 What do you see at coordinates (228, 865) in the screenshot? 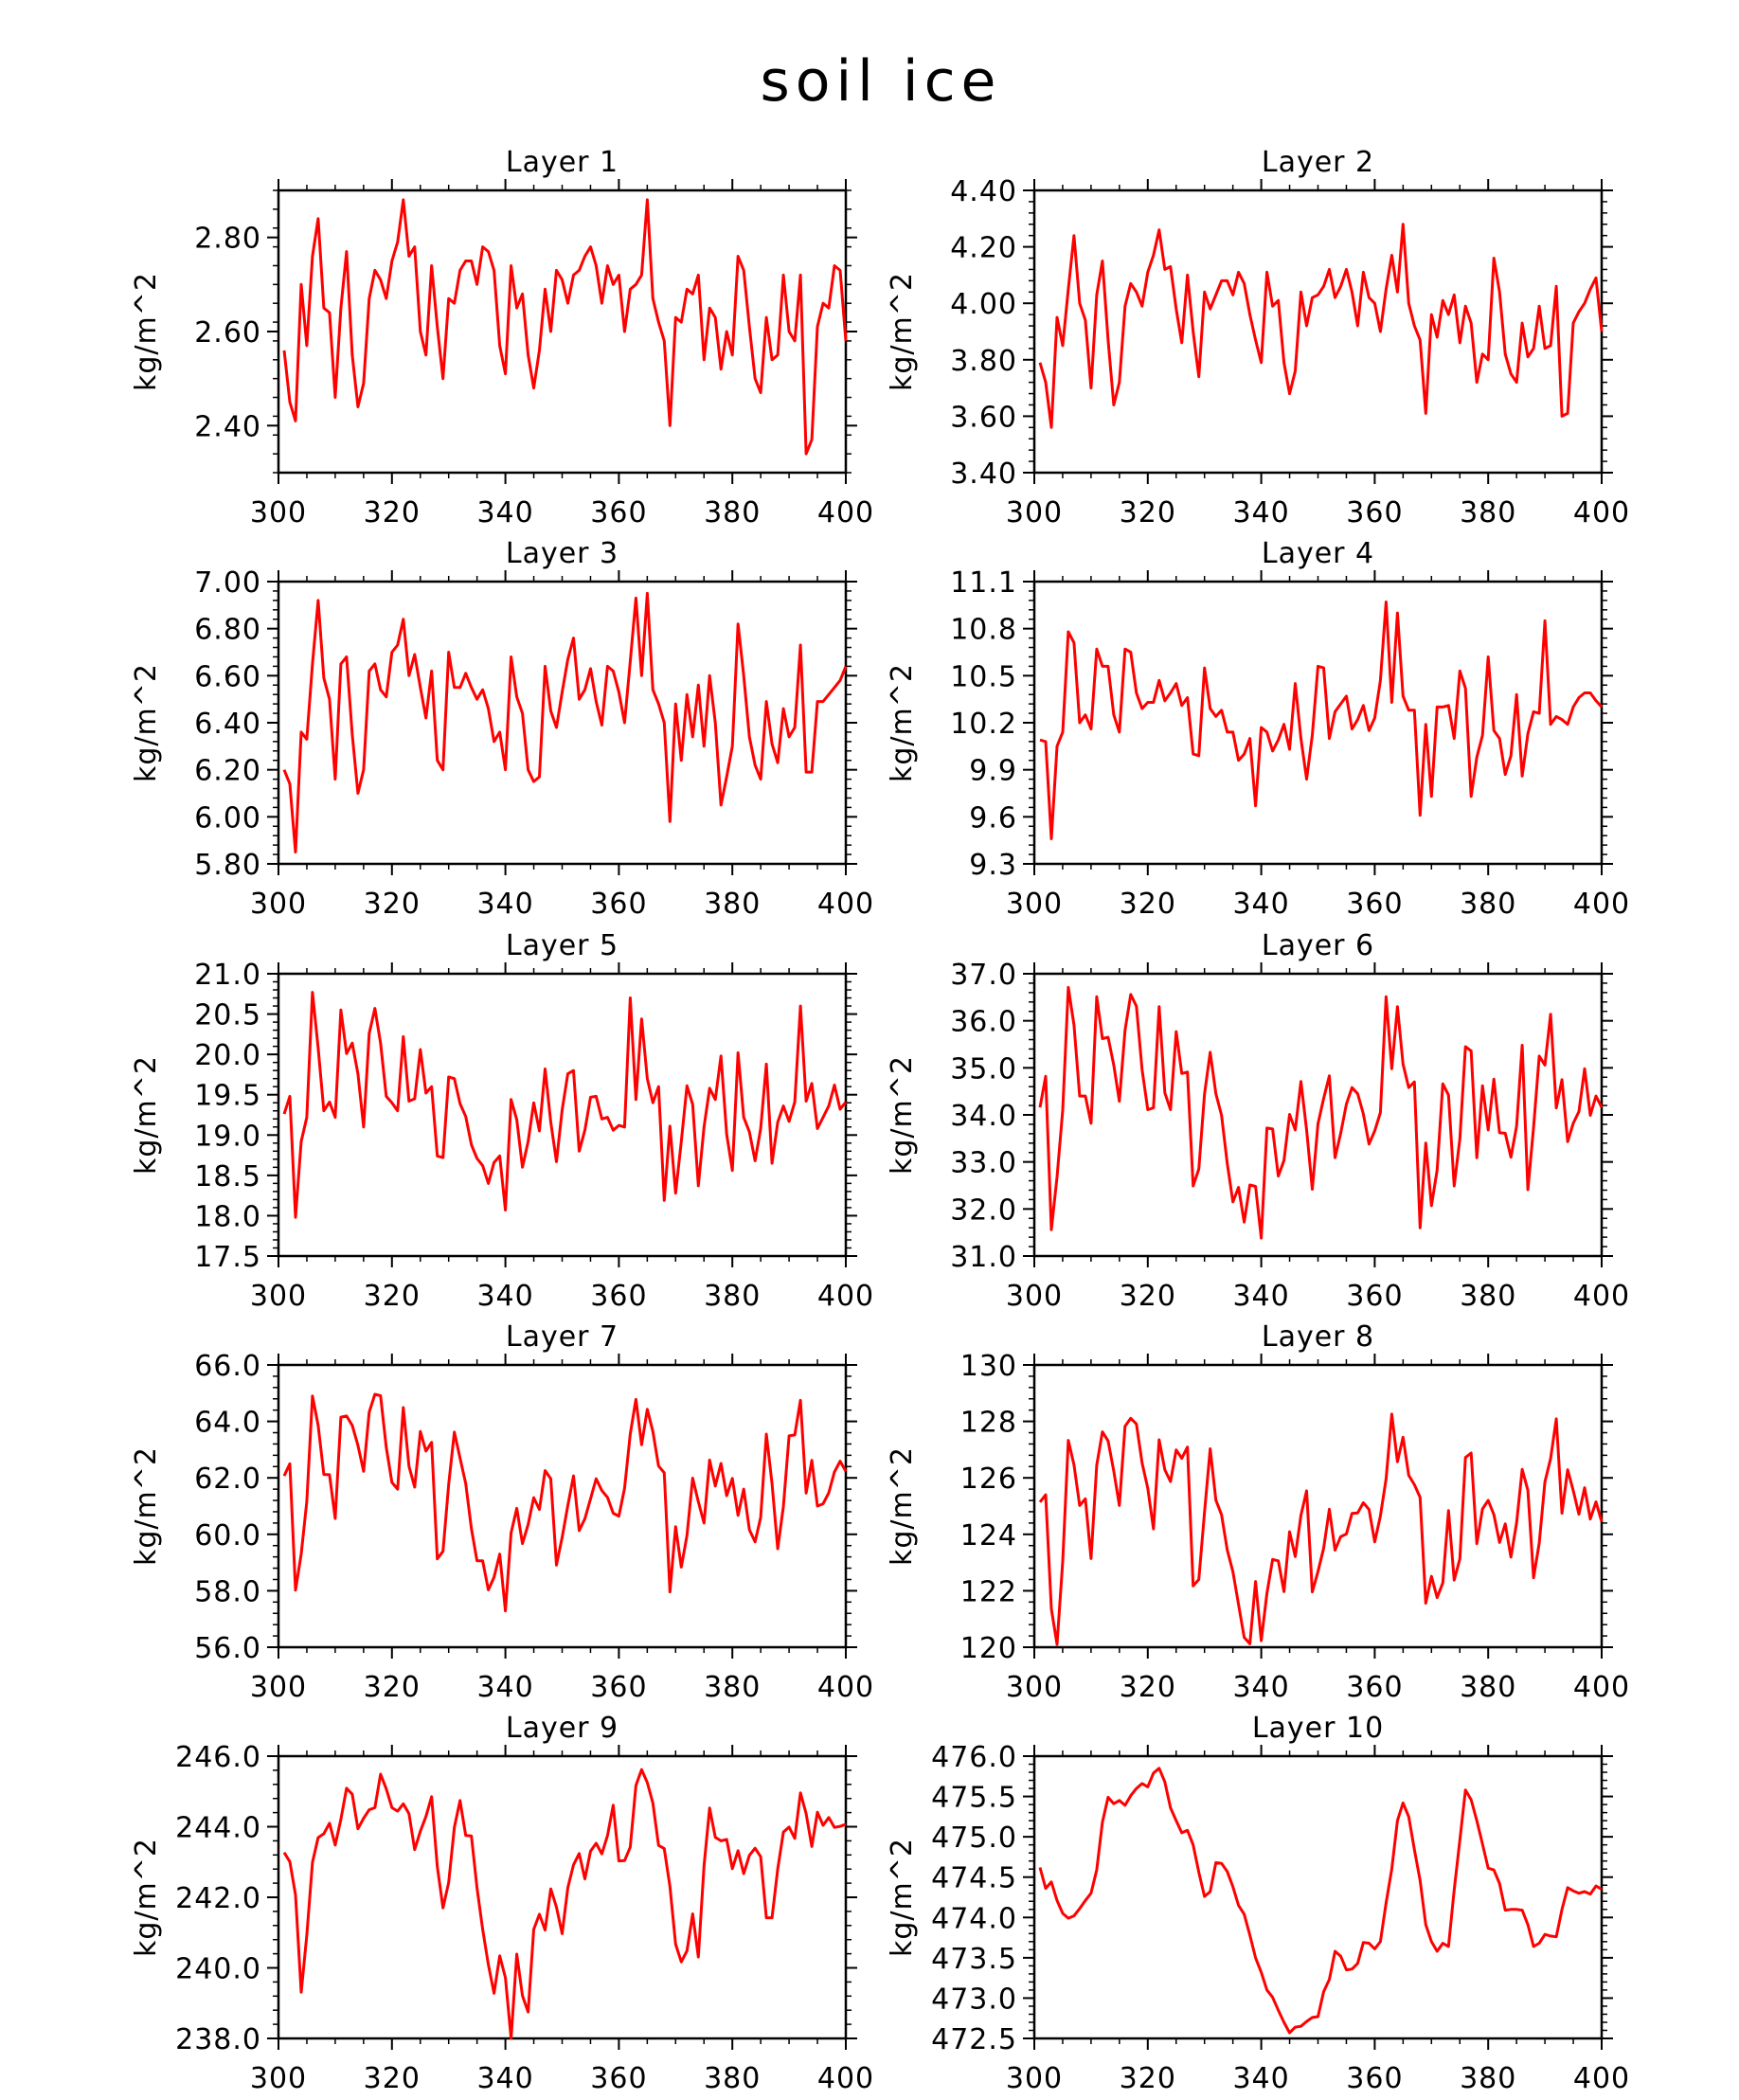
I see `y-tick-label: 5.80` at bounding box center [228, 865].